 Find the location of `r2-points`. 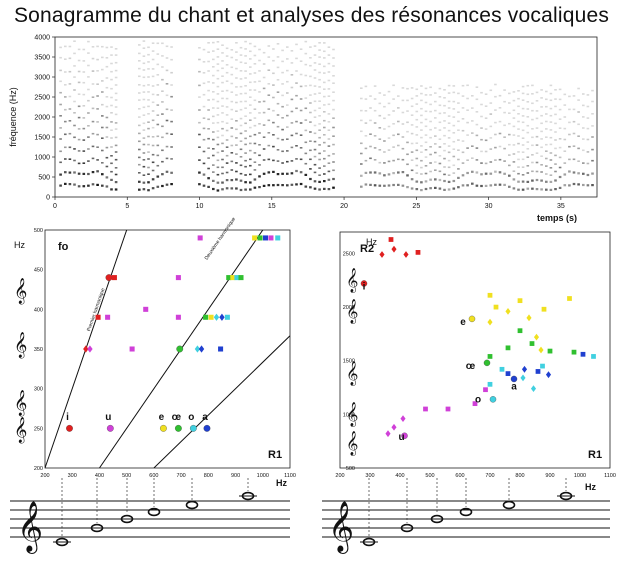

r2-points is located at coordinates (478, 338).